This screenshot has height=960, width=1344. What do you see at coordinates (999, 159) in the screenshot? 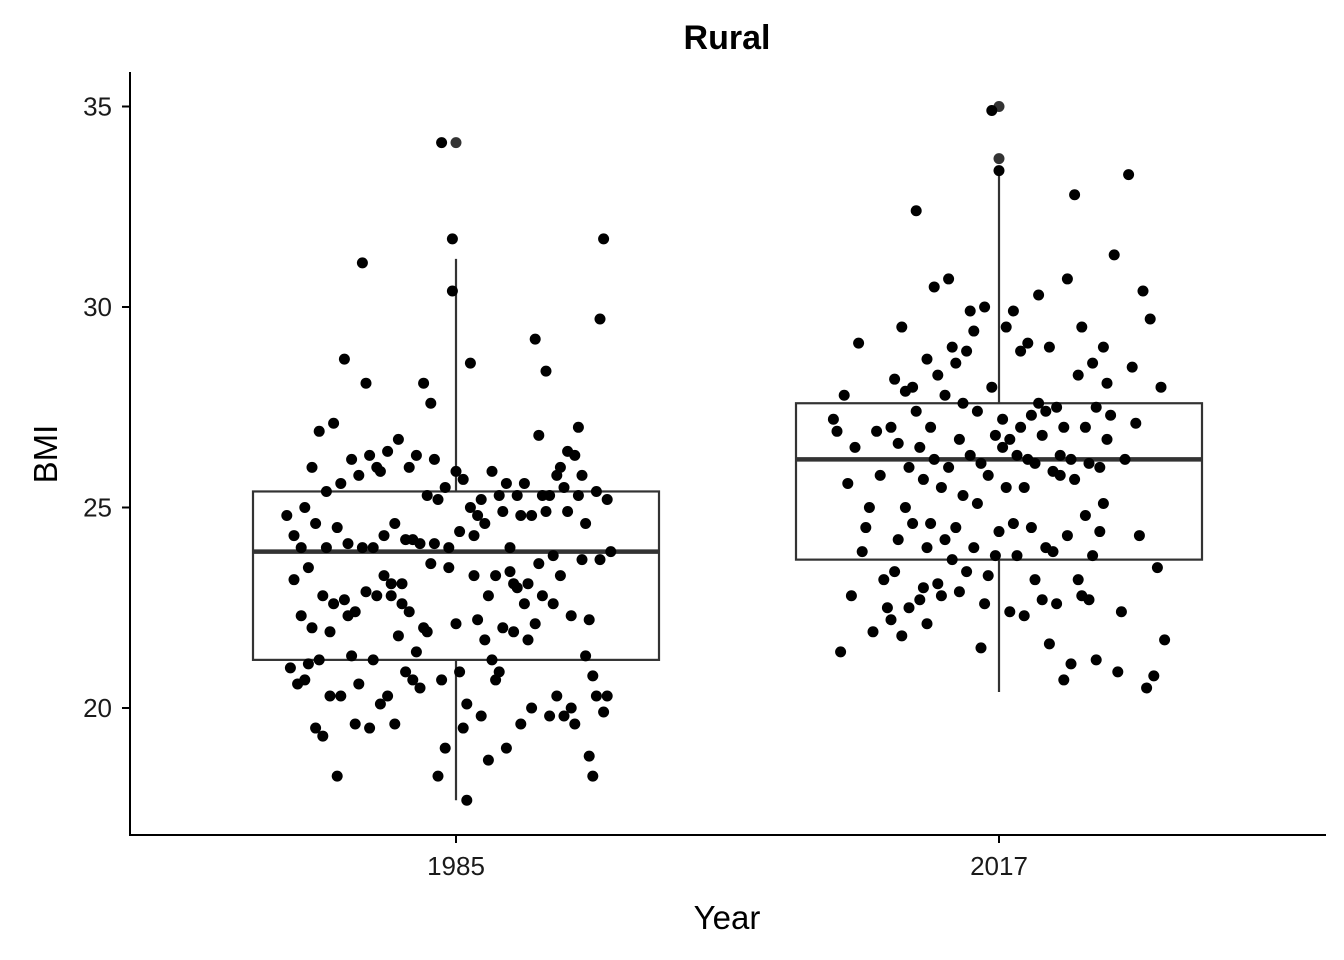
I see `outlier-point` at bounding box center [999, 159].